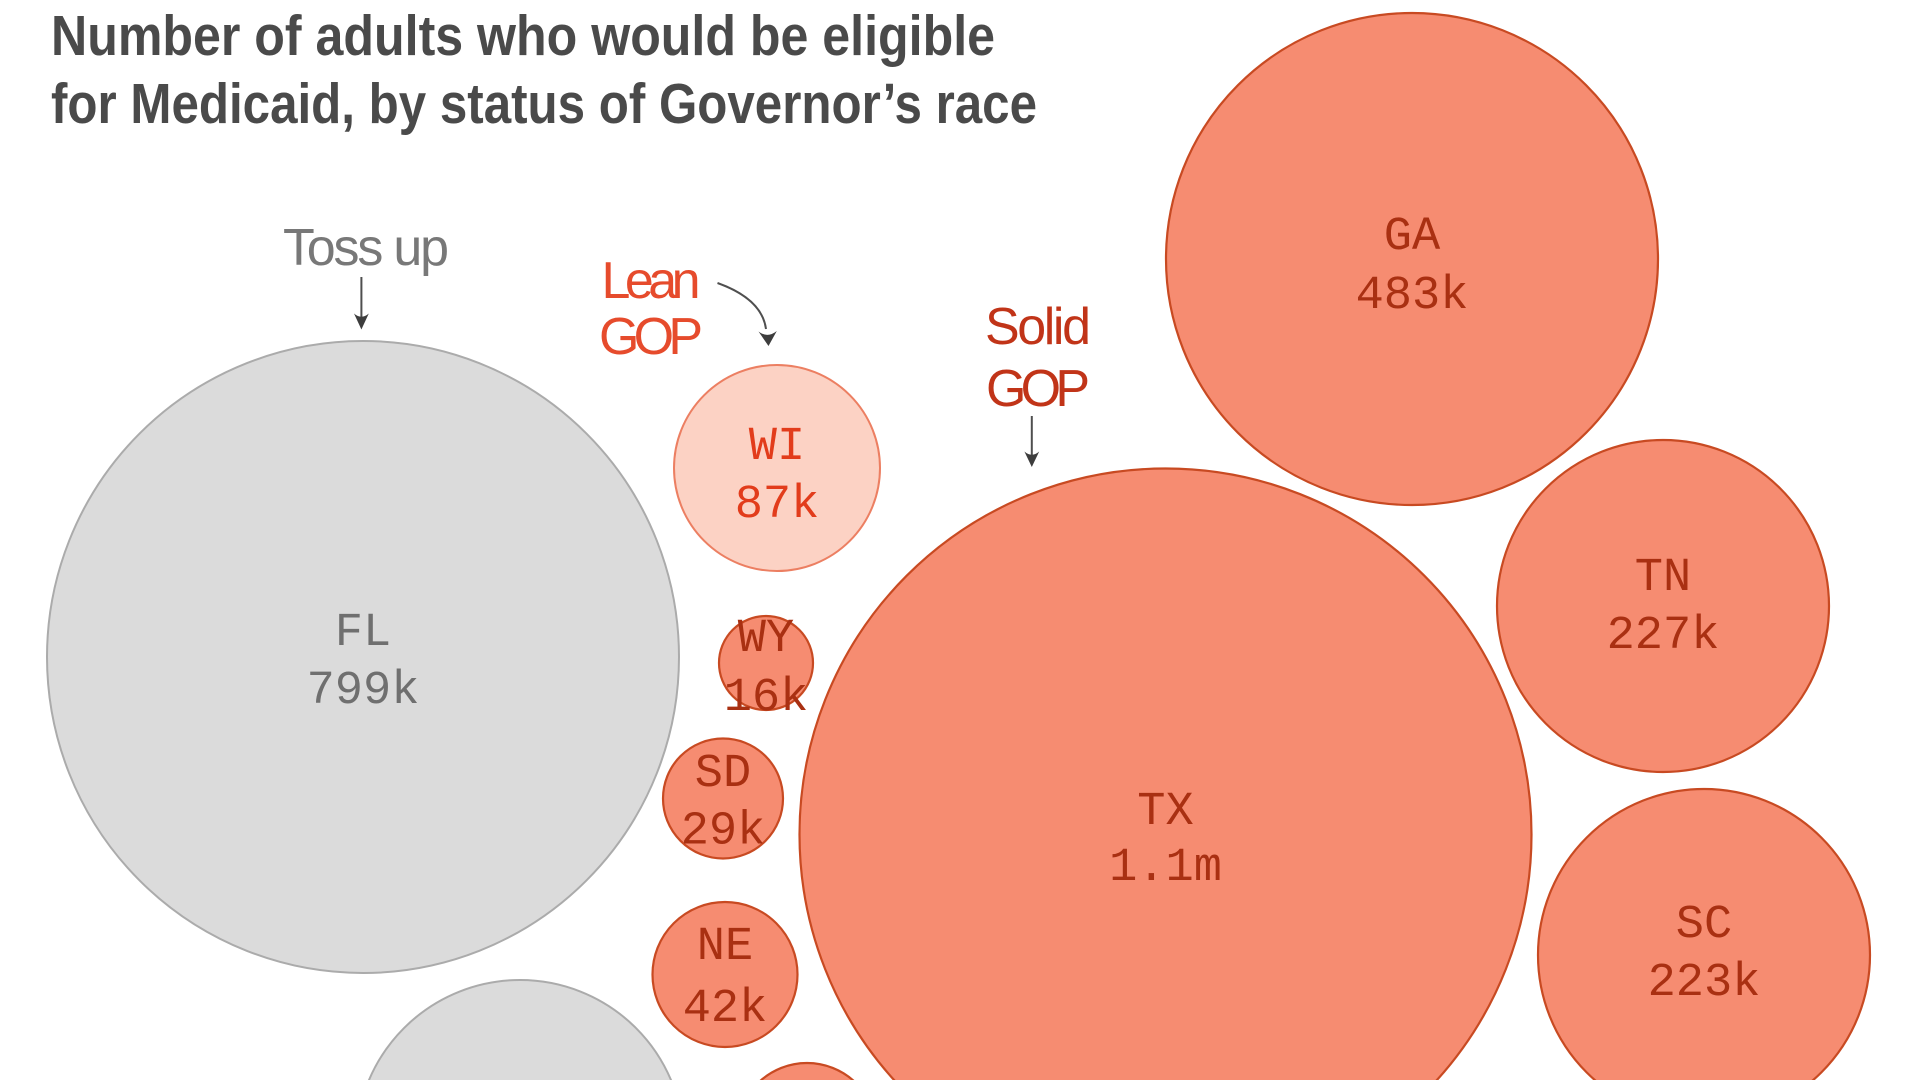 The width and height of the screenshot is (1920, 1080). Describe the element at coordinates (1412, 237) in the screenshot. I see `svg-text: GA` at that location.